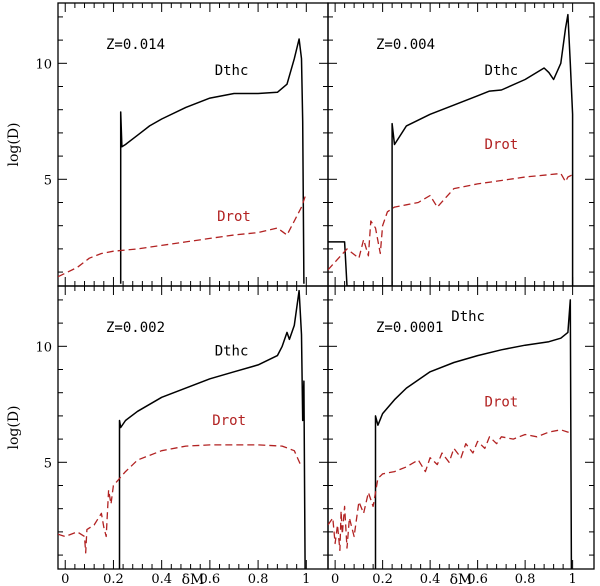 The image size is (600, 586). Describe the element at coordinates (135, 45) in the screenshot. I see `panel-label: Z=0.014` at that location.